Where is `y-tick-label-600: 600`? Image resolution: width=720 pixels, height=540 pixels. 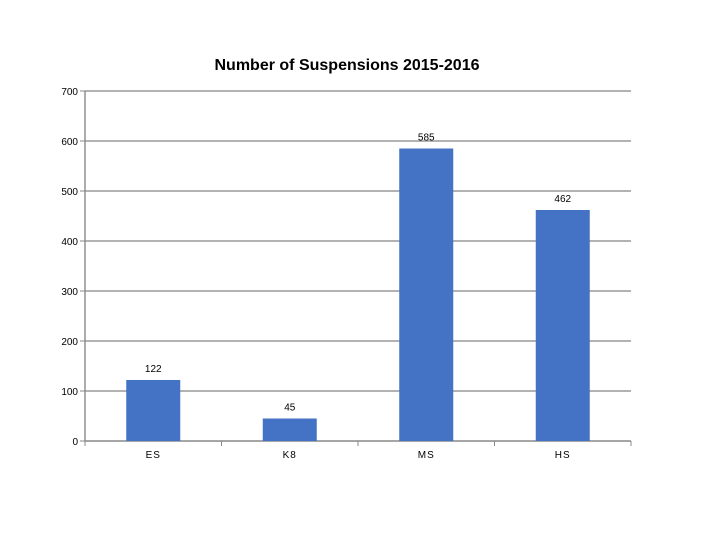
y-tick-label-600: 600 is located at coordinates (69, 142).